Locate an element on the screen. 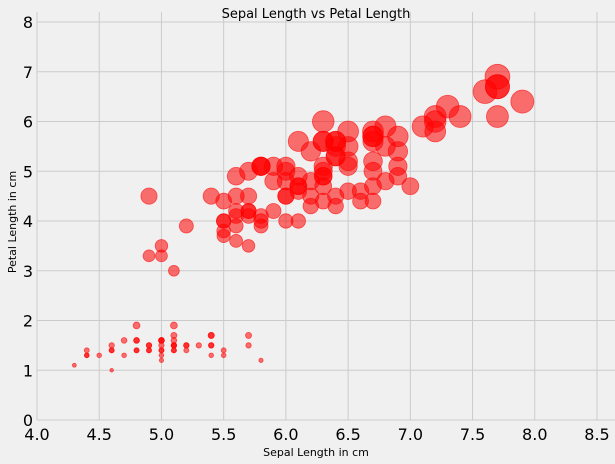  x-tick-label: 7.0 is located at coordinates (410, 434).